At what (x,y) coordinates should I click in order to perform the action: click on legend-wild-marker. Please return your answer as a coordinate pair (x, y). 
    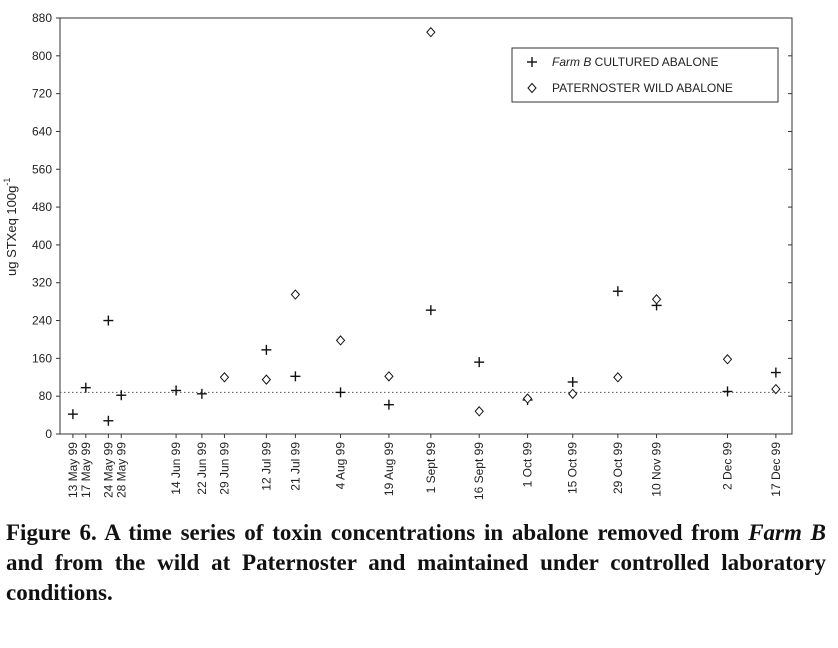
    Looking at the image, I should click on (532, 88).